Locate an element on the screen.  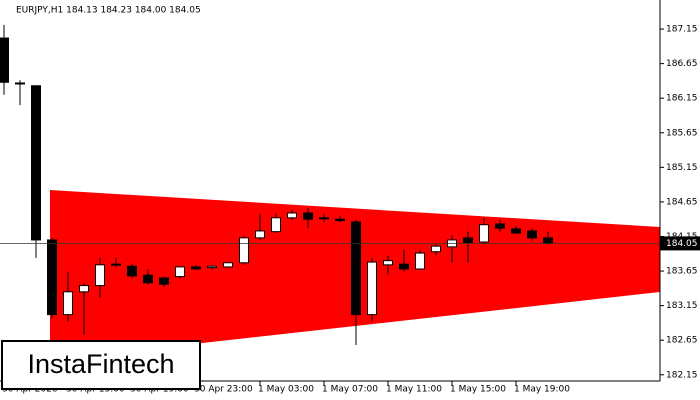
y-tick-label: 184.65 is located at coordinates (682, 202).